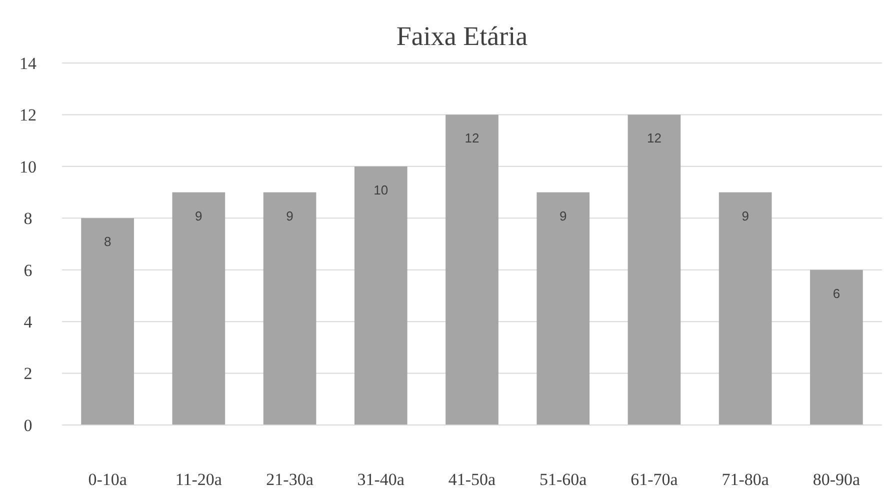 This screenshot has width=884, height=497. Describe the element at coordinates (290, 479) in the screenshot. I see `x-tick-label: 21-30a` at that location.